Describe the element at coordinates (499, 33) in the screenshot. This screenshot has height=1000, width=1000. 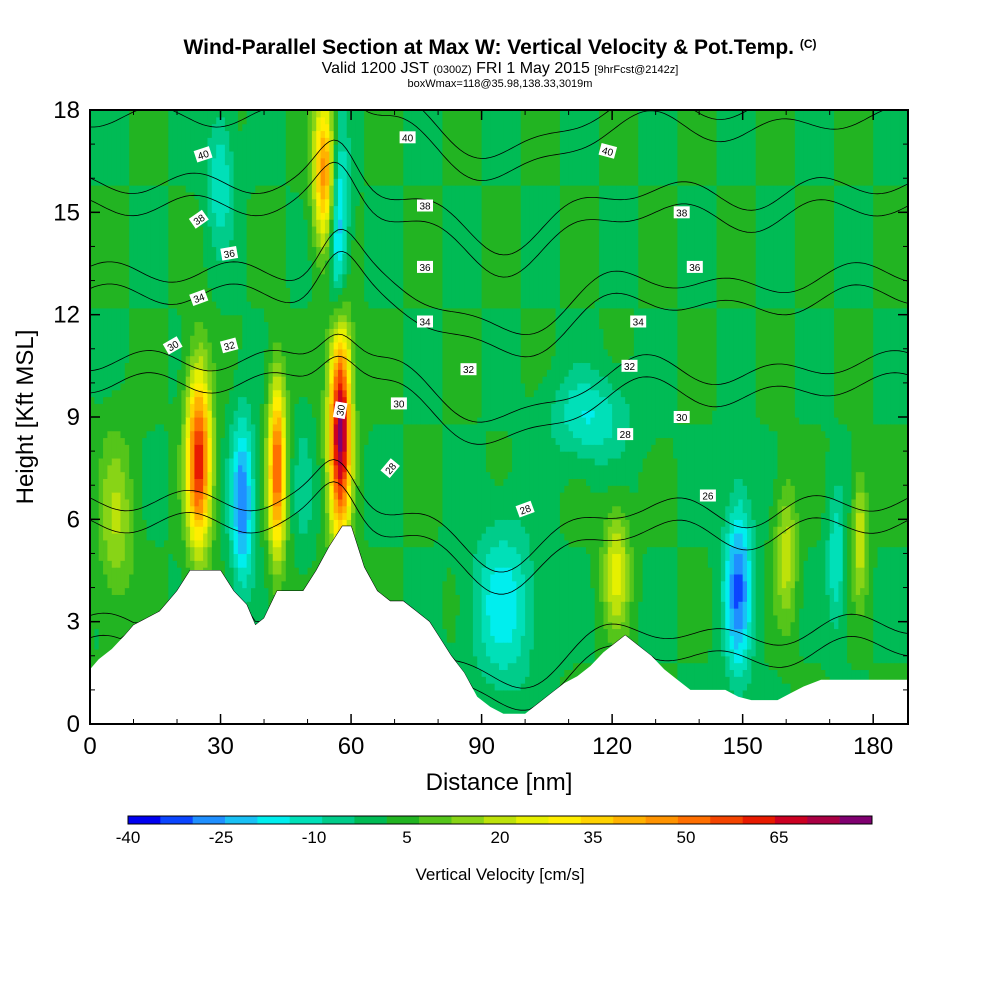
I see `theta-contour` at that location.